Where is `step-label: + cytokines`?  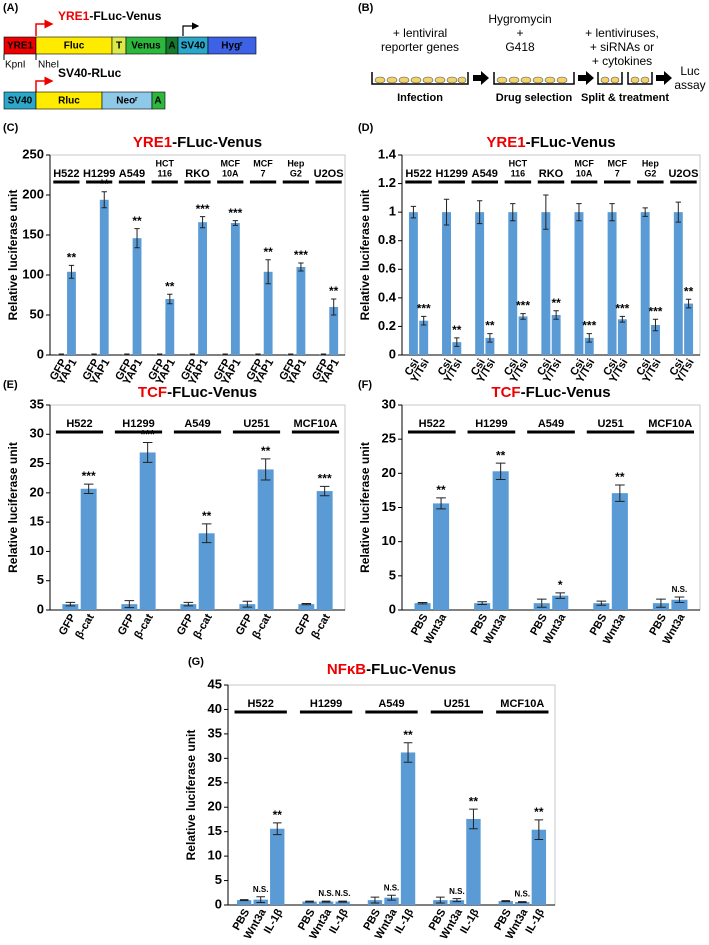 step-label: + cytokines is located at coordinates (622, 61).